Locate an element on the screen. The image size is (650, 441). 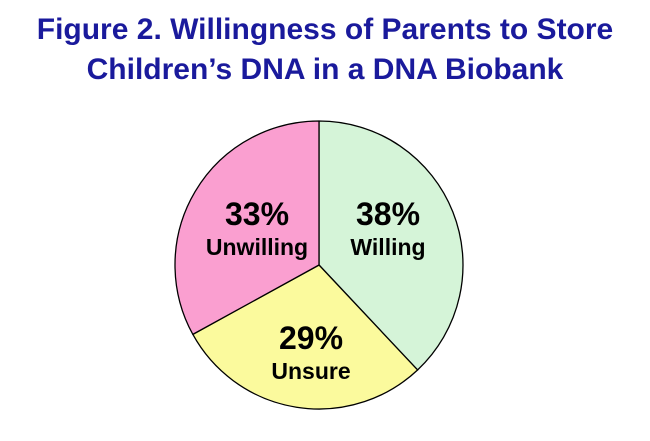
pie-slice-willing is located at coordinates (391, 245).